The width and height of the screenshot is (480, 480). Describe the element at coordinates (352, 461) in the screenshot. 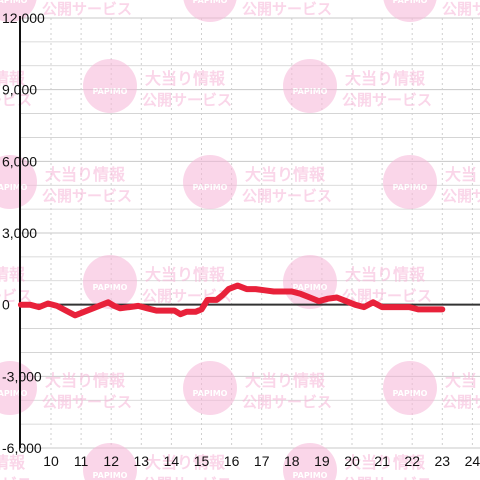

I see `x-tick-label: 20` at that location.